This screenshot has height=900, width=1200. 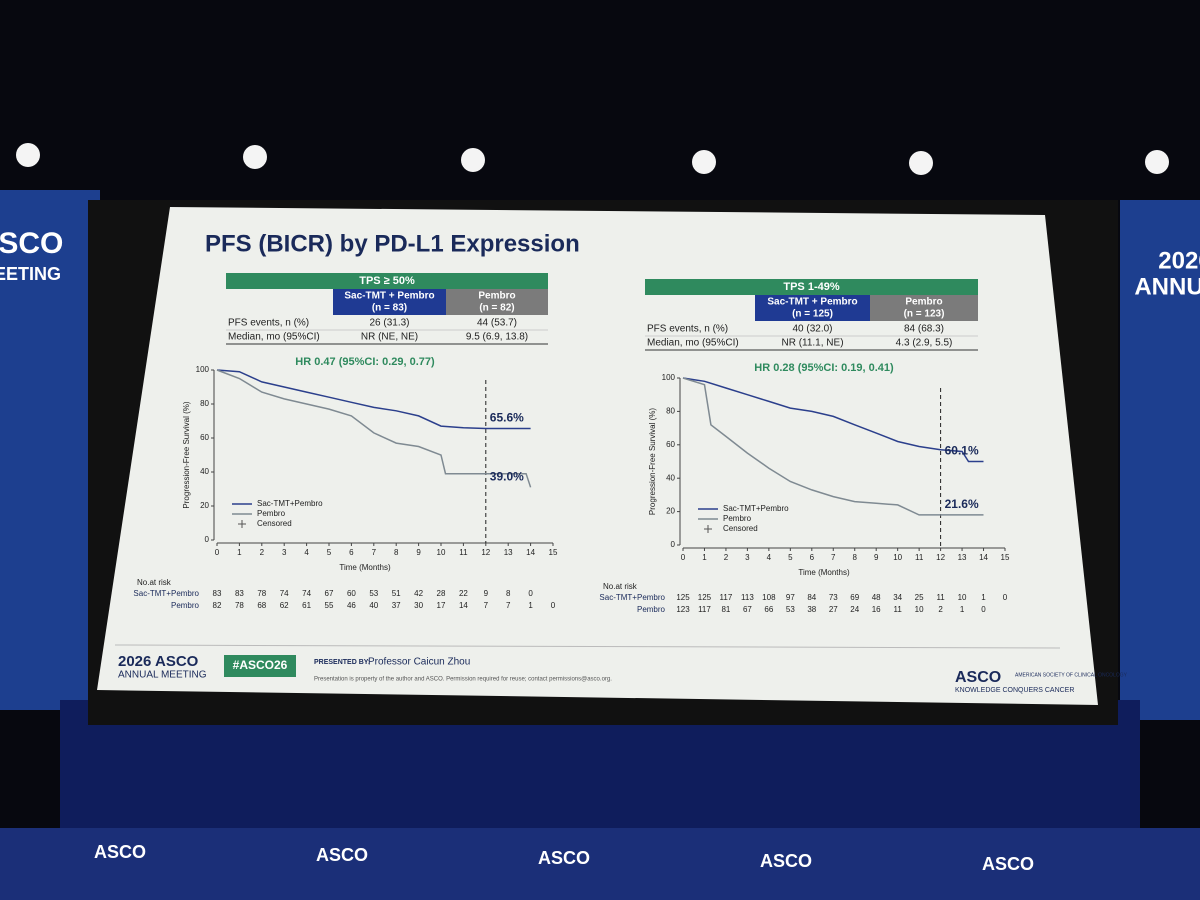 What do you see at coordinates (507, 476) in the screenshot?
I see `curve-annotation: 39.0%` at bounding box center [507, 476].